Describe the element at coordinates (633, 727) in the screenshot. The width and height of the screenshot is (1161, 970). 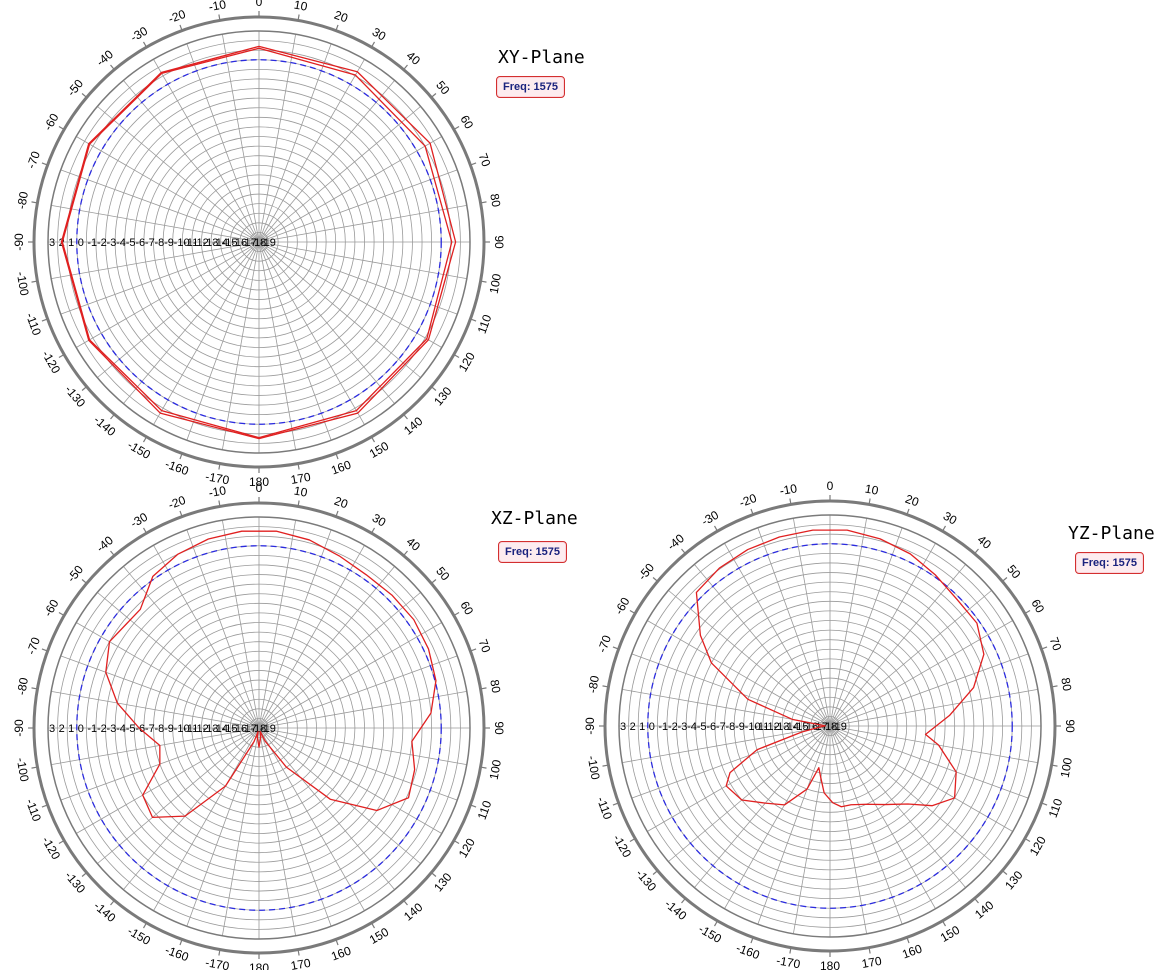
I see `yz-radial-label: 2` at that location.